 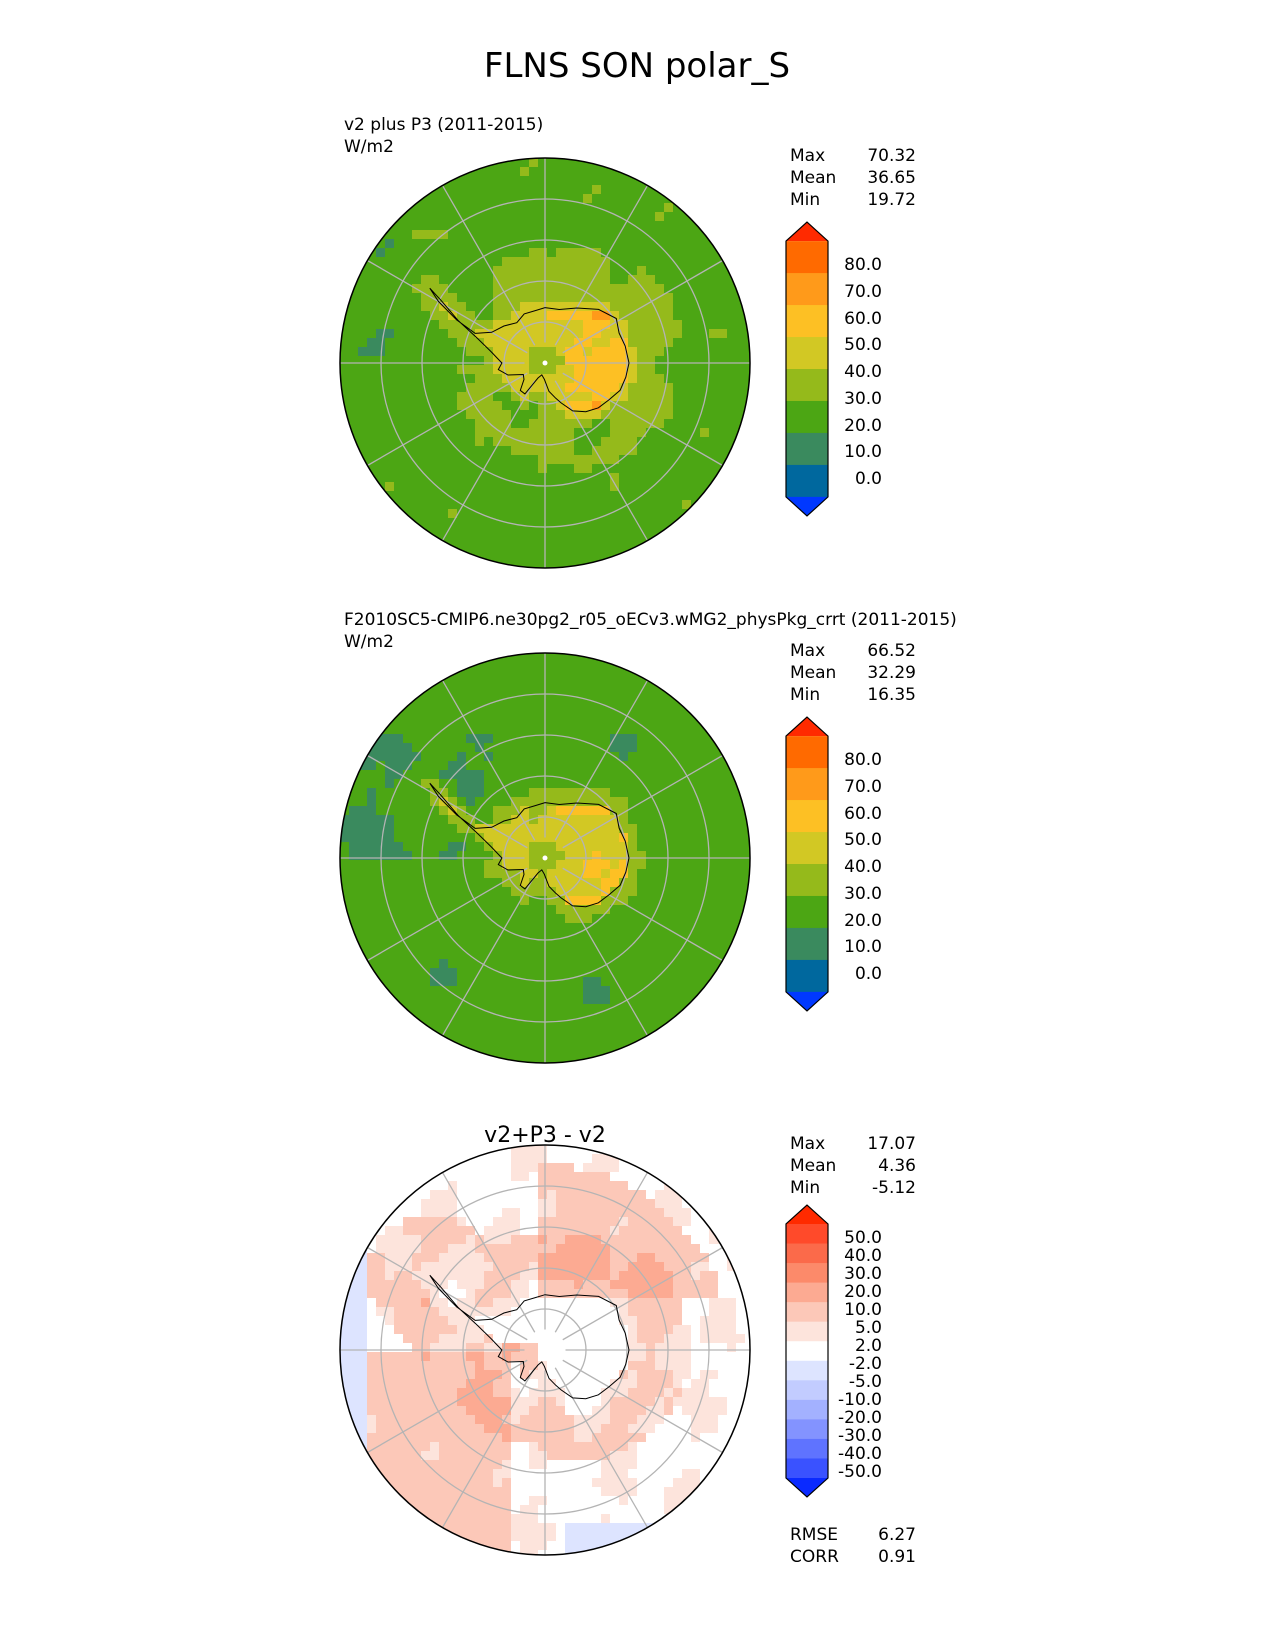 I want to click on meridian-line, so click(x=488, y=460).